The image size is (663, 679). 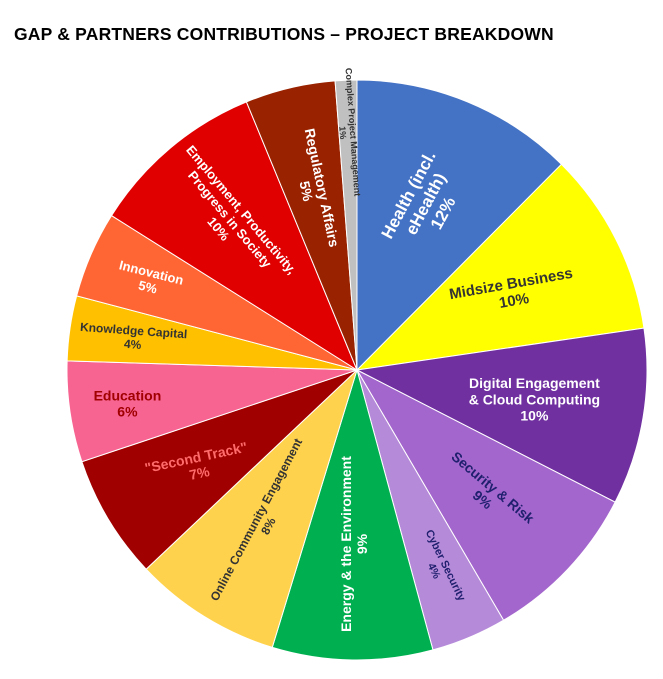 I want to click on slice-name: Digital Engagement, so click(x=534, y=383).